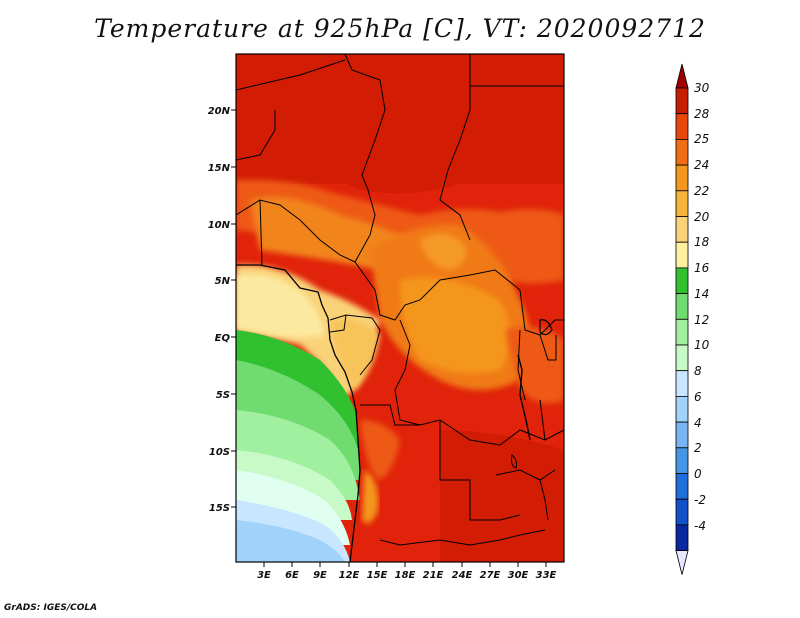 This screenshot has height=618, width=800. Describe the element at coordinates (698, 448) in the screenshot. I see `colorbar-label: 2` at that location.